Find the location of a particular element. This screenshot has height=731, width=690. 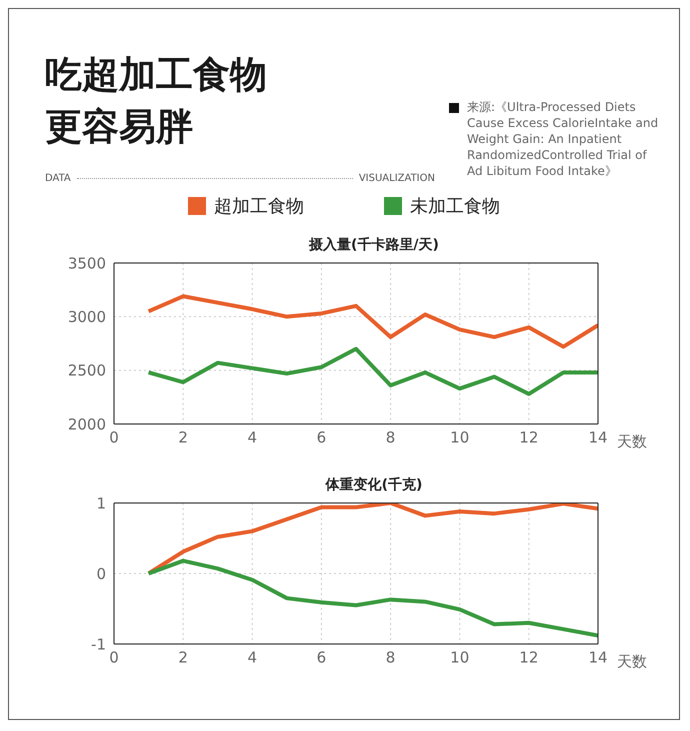

y-tick-label: 1 is located at coordinates (101, 503).